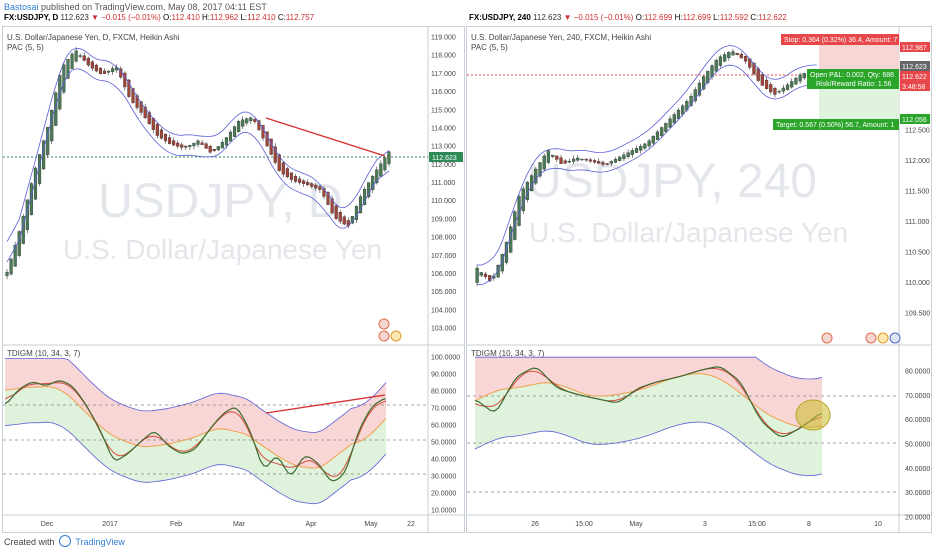 The width and height of the screenshot is (932, 550). Describe the element at coordinates (500, 17) in the screenshot. I see `right-symbol: FX:USDJPY, 240` at that location.